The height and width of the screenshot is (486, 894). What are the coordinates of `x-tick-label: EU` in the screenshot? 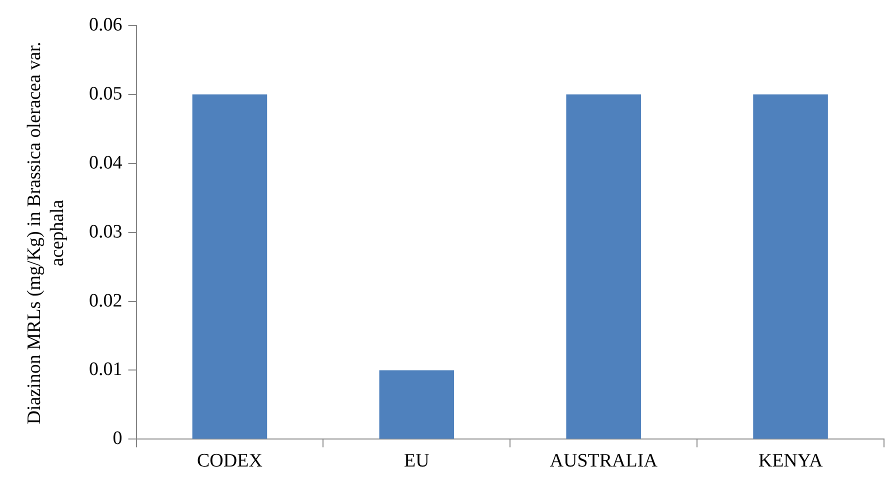 It's located at (417, 461).